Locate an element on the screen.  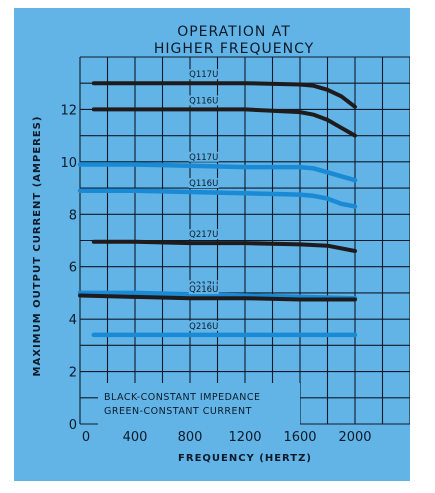
series-labels: Q117UQ116UQ117UQ116UQ217UQ217UQ216UQ216U is located at coordinates (203, 200).